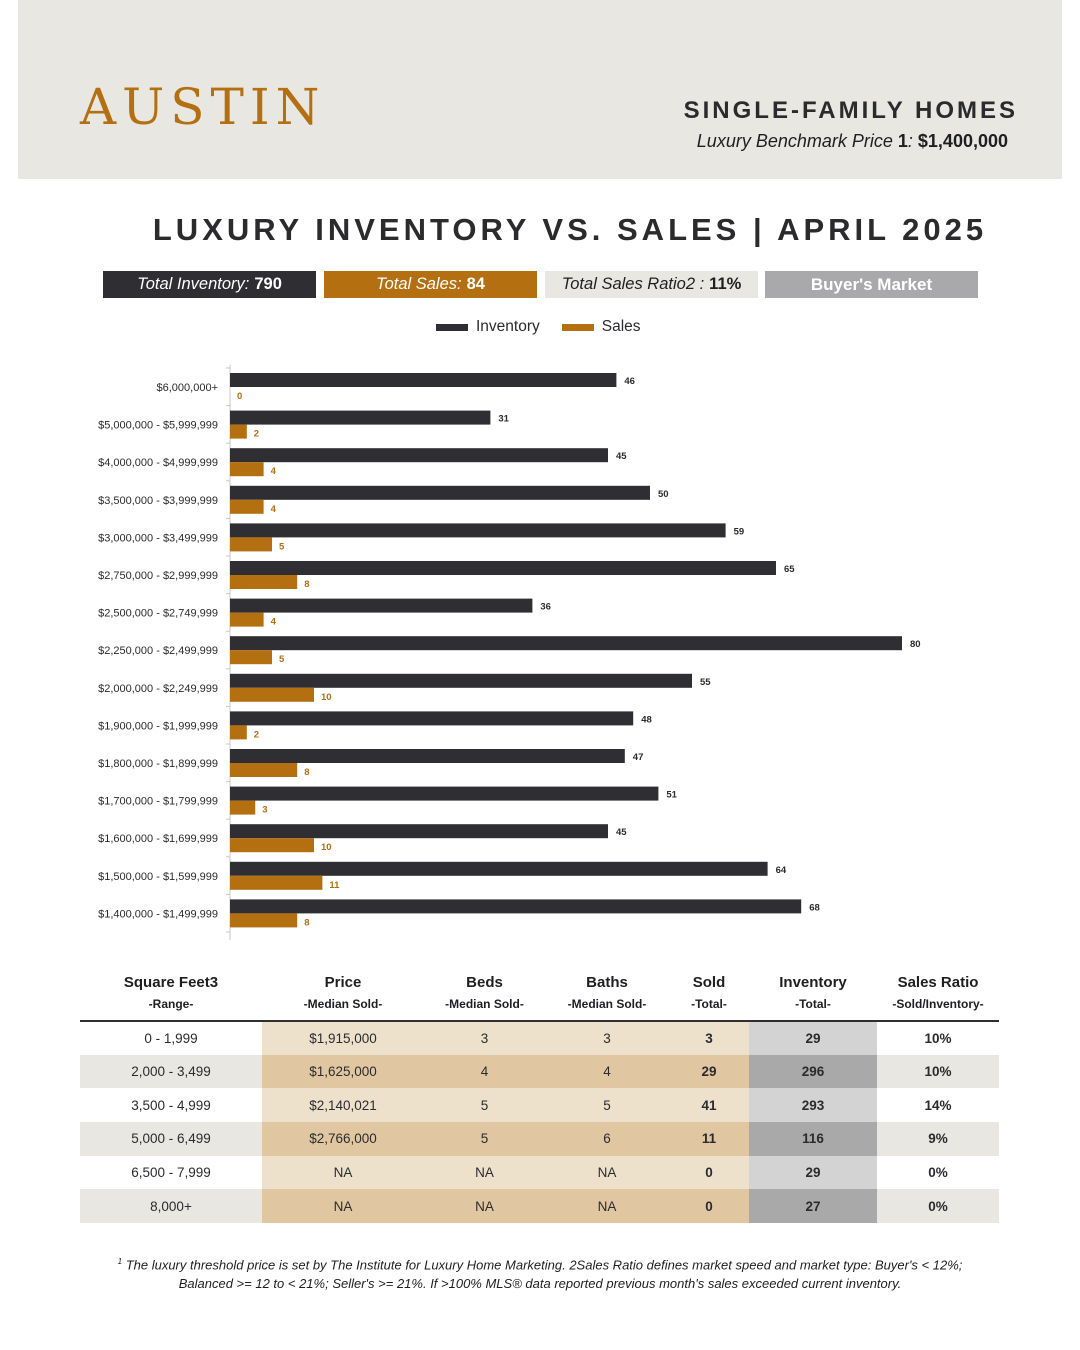 The height and width of the screenshot is (1350, 1080). I want to click on table-row: 3,500 - 4,999 $2,140,021 5 5 41 293 14%, so click(539, 1105).